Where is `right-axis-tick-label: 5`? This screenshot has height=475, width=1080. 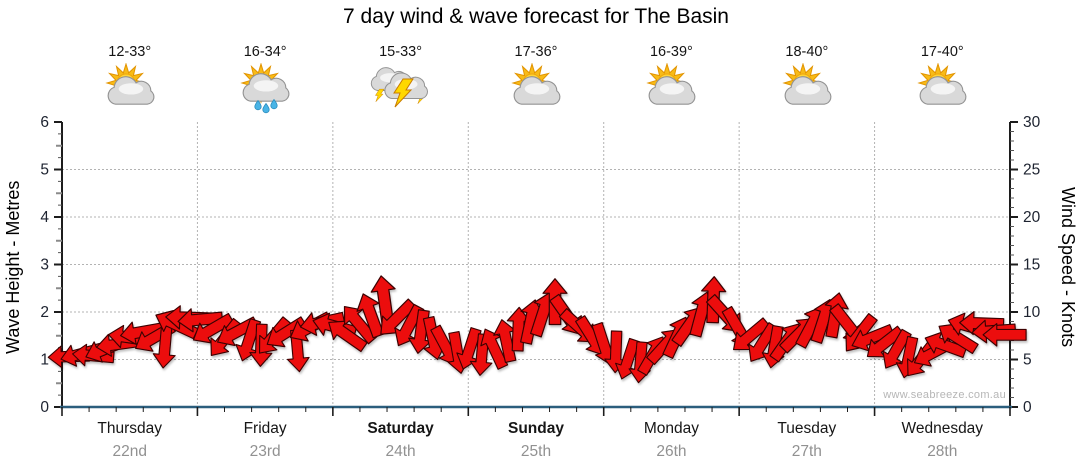 right-axis-tick-label: 5 is located at coordinates (1027, 360).